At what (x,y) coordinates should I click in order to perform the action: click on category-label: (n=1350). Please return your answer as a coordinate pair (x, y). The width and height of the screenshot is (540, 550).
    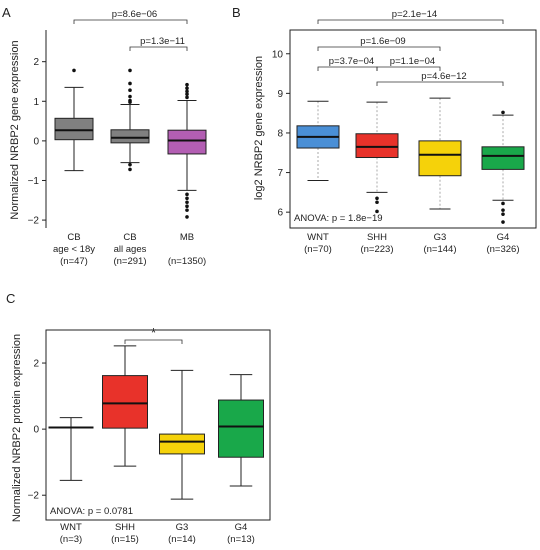
    Looking at the image, I should click on (187, 261).